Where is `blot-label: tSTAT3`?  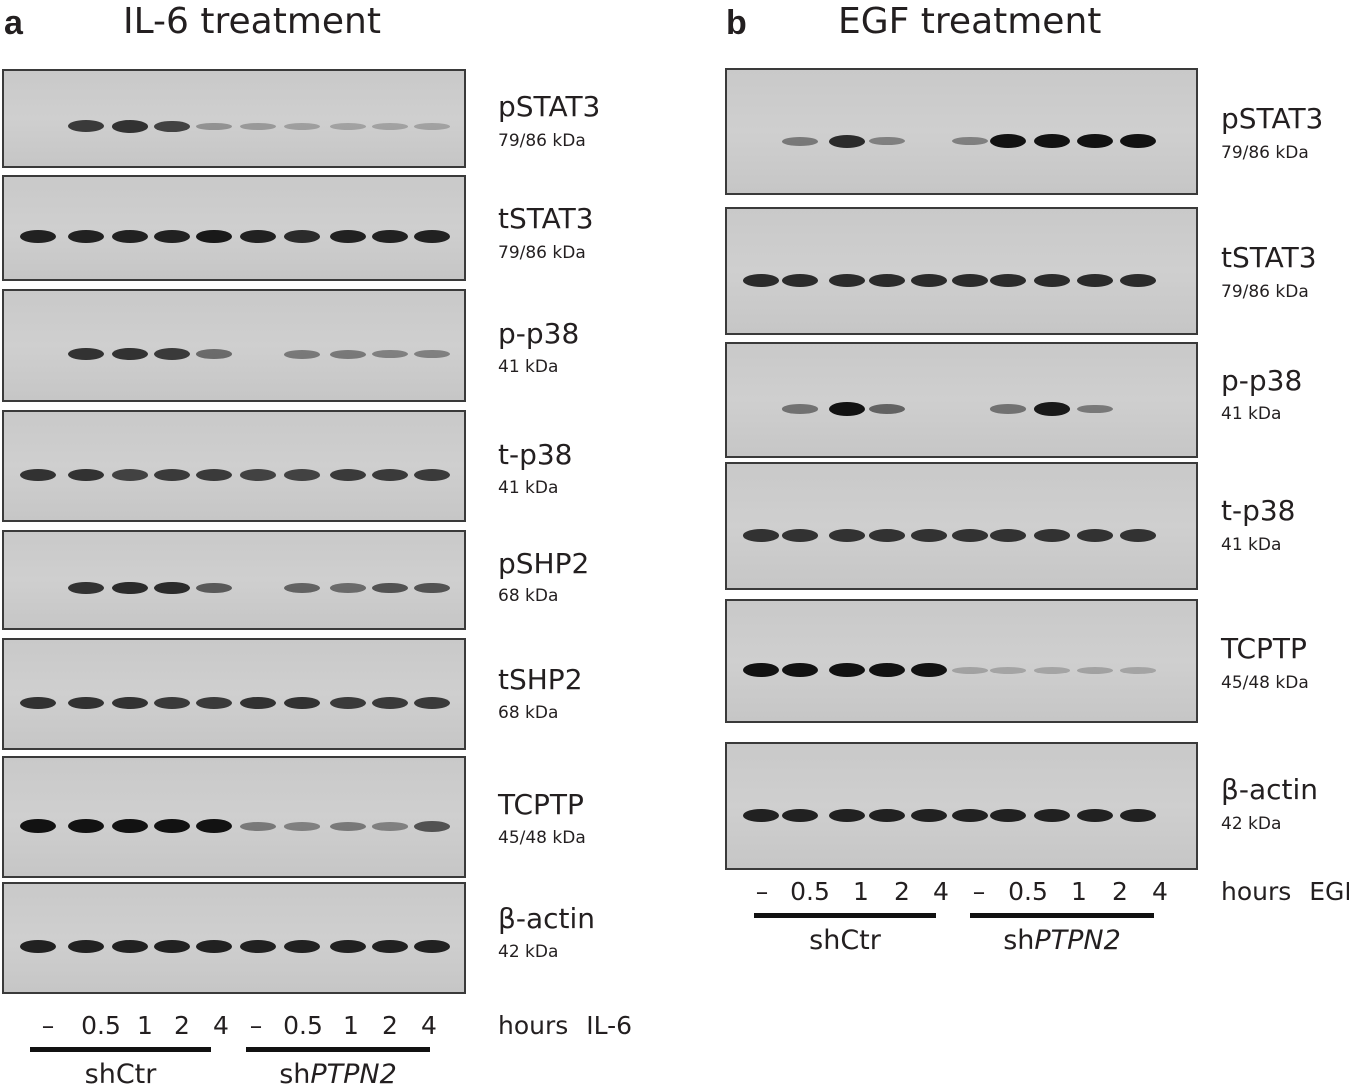 blot-label: tSTAT3 is located at coordinates (546, 218).